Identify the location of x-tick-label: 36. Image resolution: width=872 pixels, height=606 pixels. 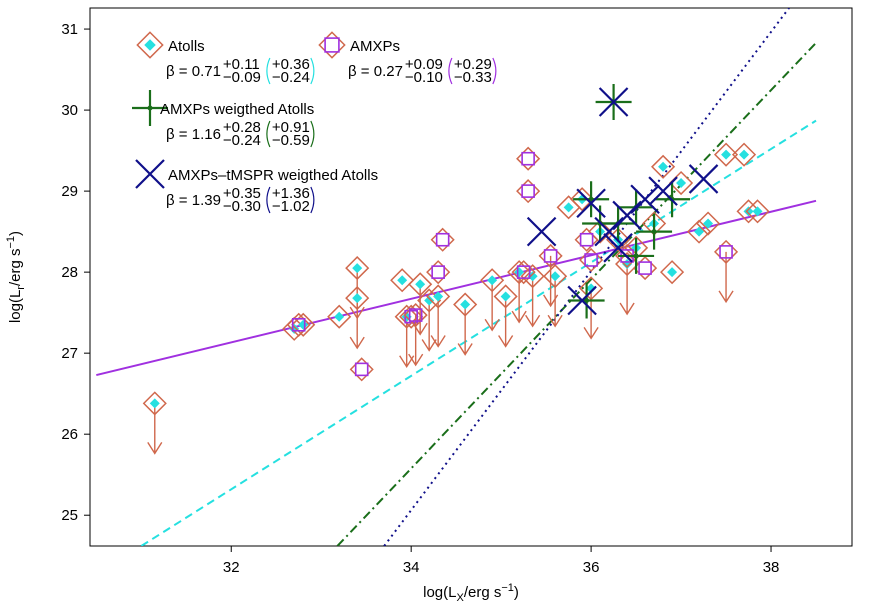
(591, 567).